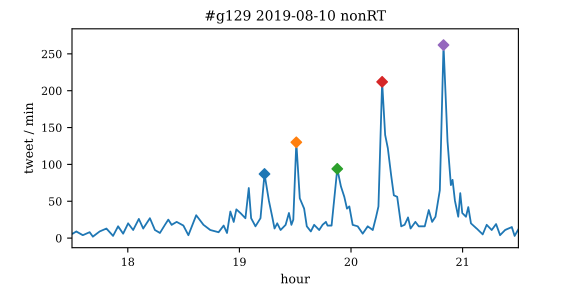  I want to click on y-tick-label: 50, so click(55, 201).